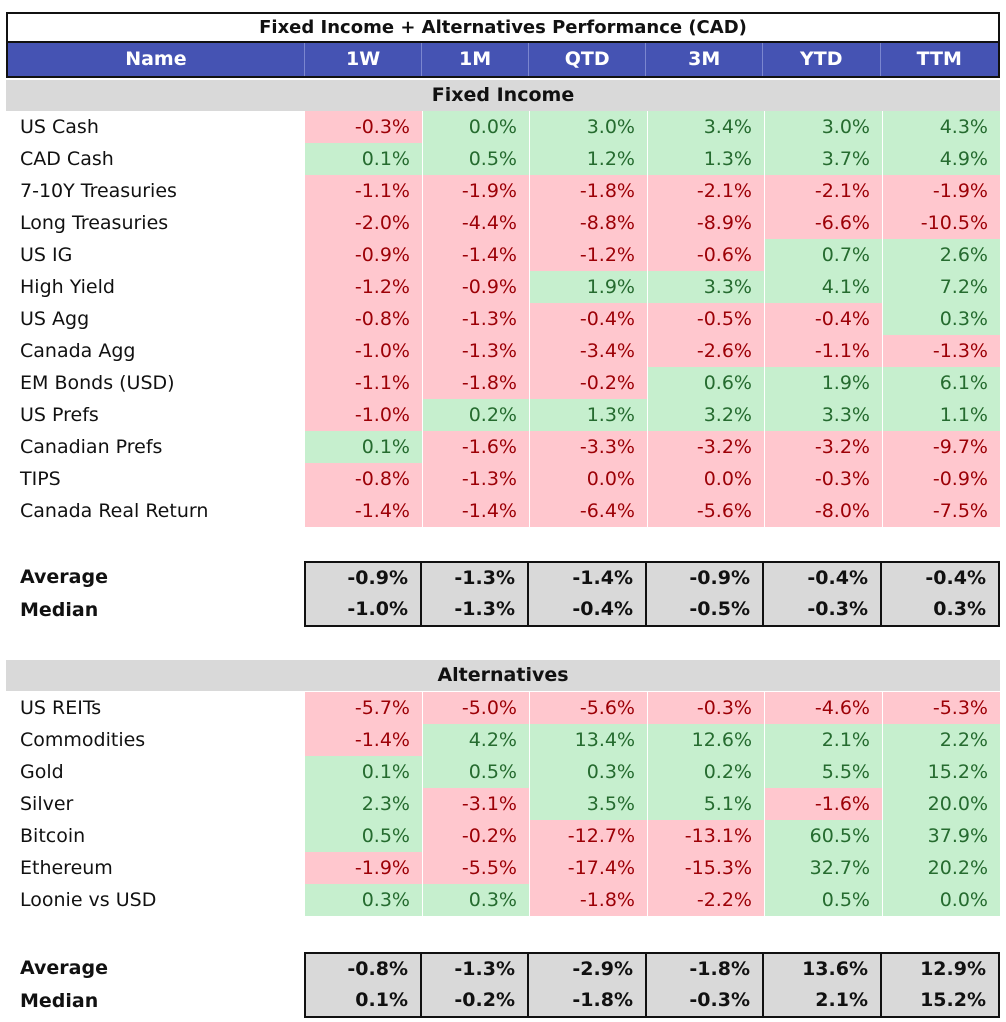 The width and height of the screenshot is (1006, 1022). Describe the element at coordinates (363, 708) in the screenshot. I see `value-cell-1w: -5.7%` at that location.